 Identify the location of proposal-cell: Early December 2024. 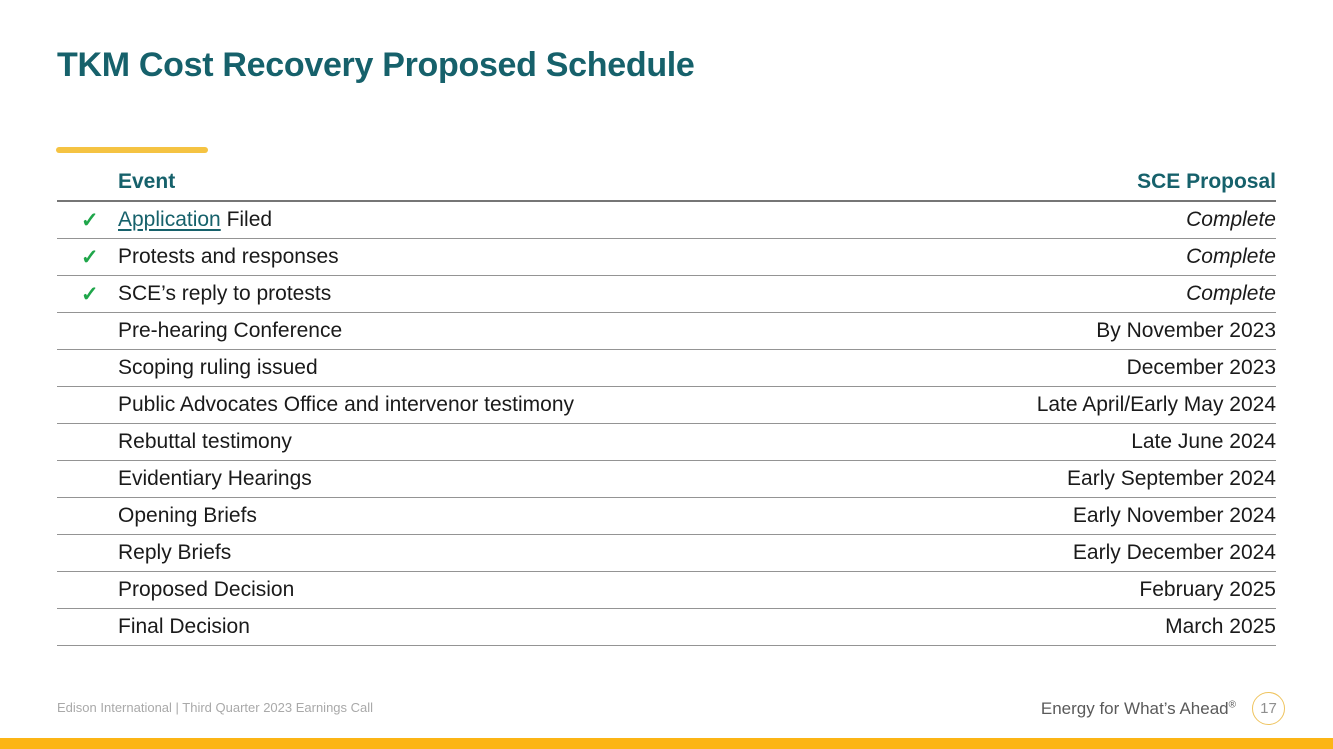
(1076, 553).